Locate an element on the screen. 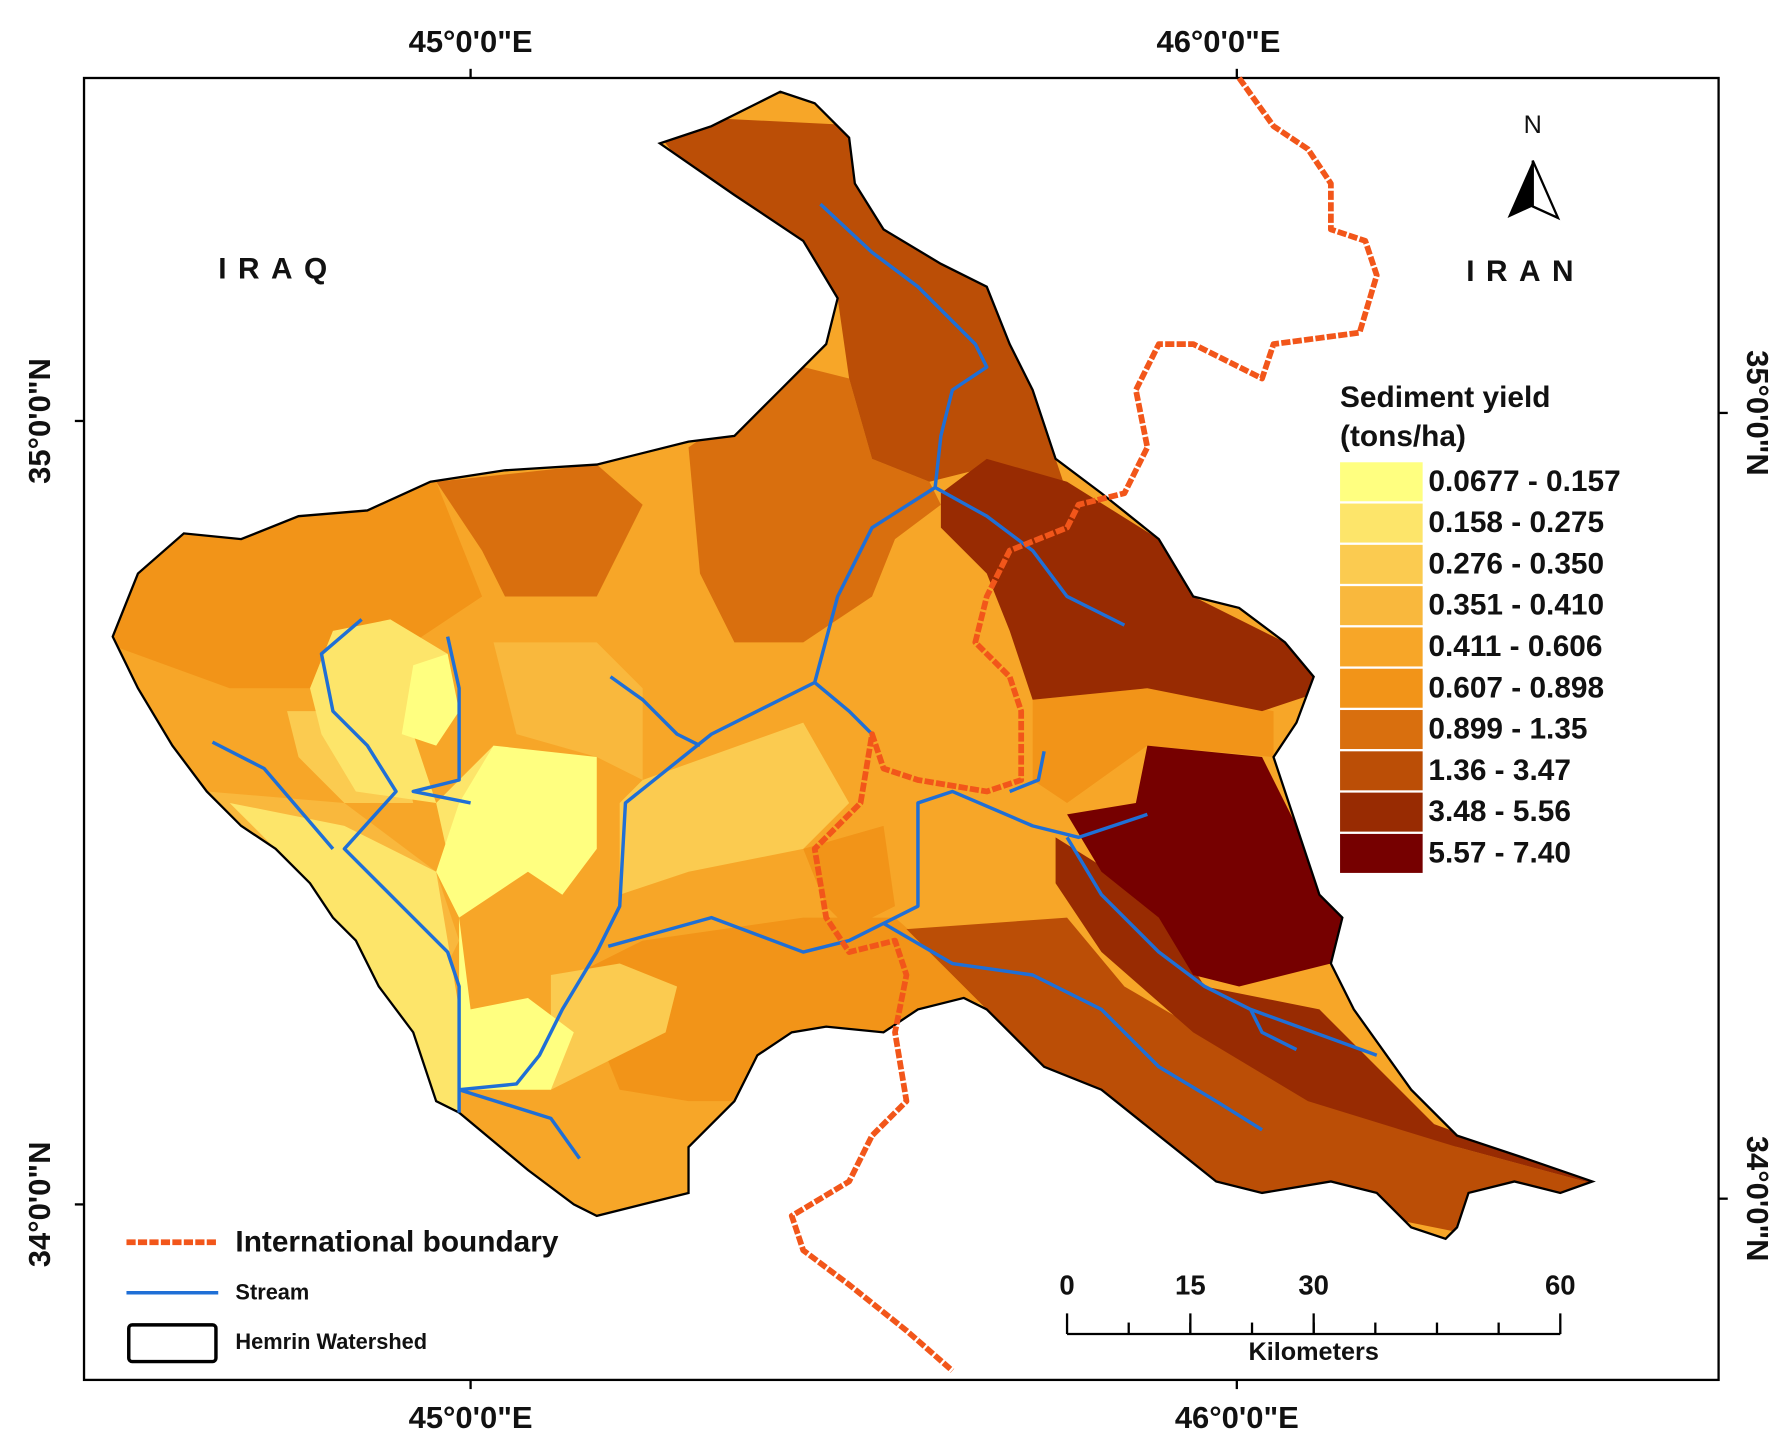  layer-label: Stream is located at coordinates (272, 1292).